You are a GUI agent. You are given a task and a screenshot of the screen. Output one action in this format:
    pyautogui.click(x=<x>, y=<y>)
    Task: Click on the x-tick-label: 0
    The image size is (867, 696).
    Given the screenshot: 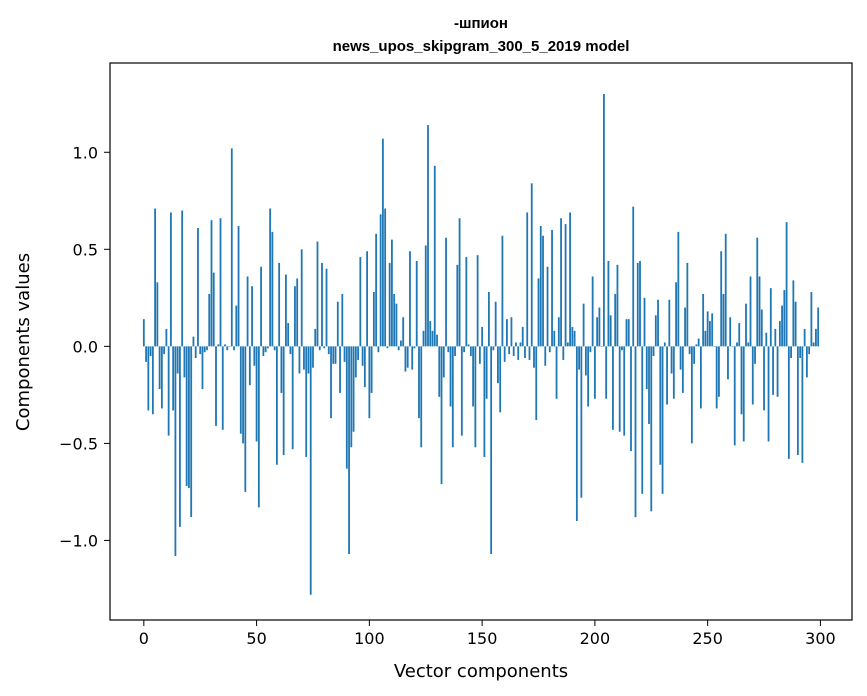 What is the action you would take?
    pyautogui.click(x=144, y=638)
    